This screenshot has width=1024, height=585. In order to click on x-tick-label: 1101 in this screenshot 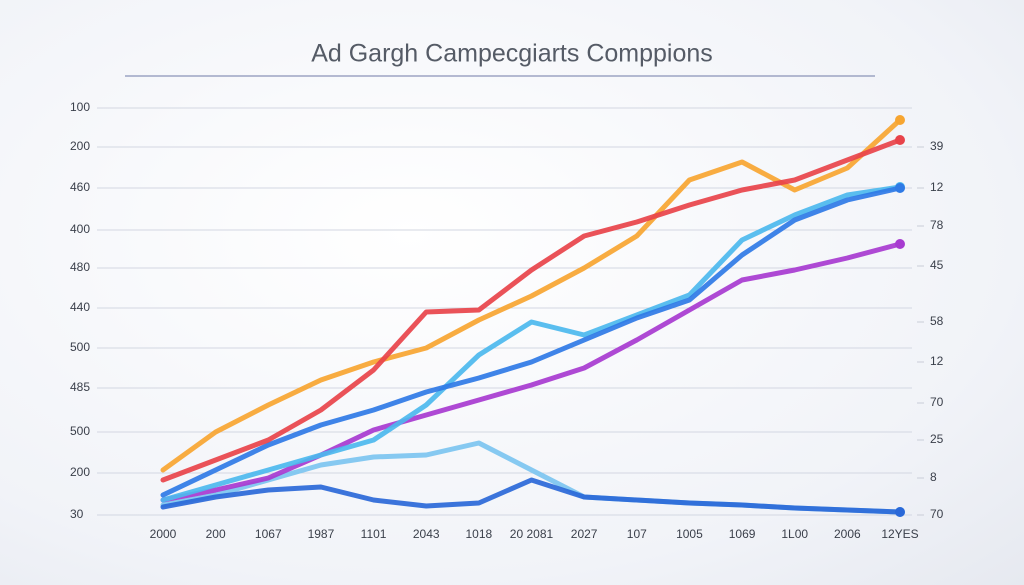, I will do `click(374, 534)`.